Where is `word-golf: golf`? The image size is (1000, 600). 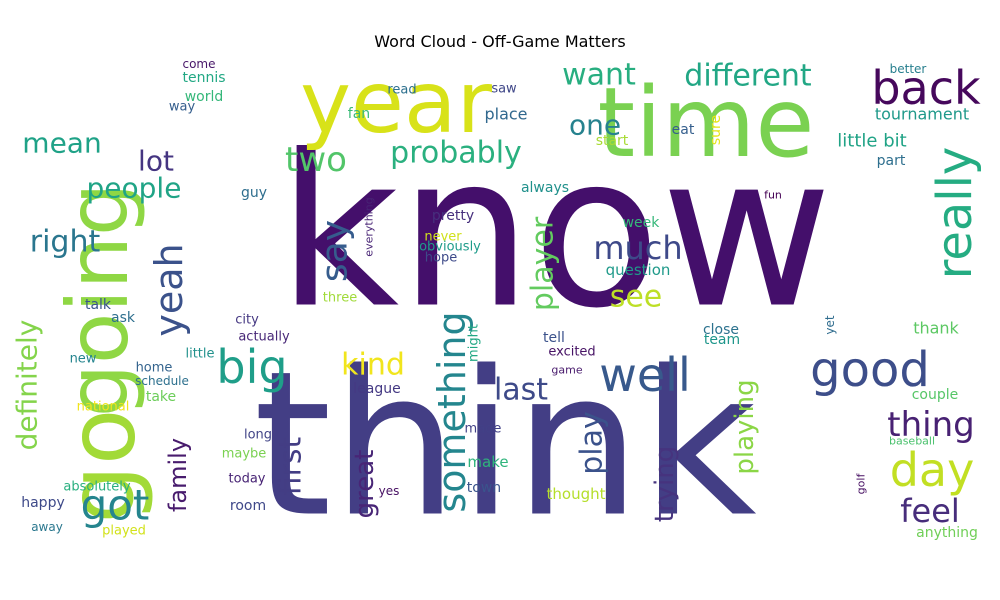
word-golf: golf is located at coordinates (861, 484).